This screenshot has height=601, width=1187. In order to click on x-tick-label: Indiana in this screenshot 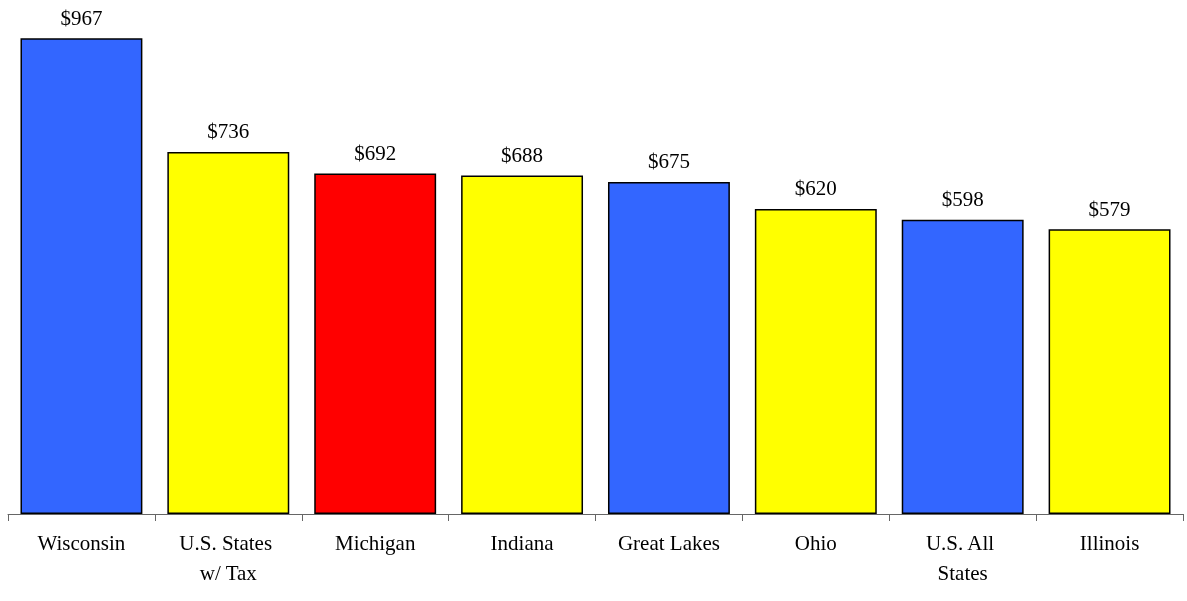, I will do `click(522, 543)`.